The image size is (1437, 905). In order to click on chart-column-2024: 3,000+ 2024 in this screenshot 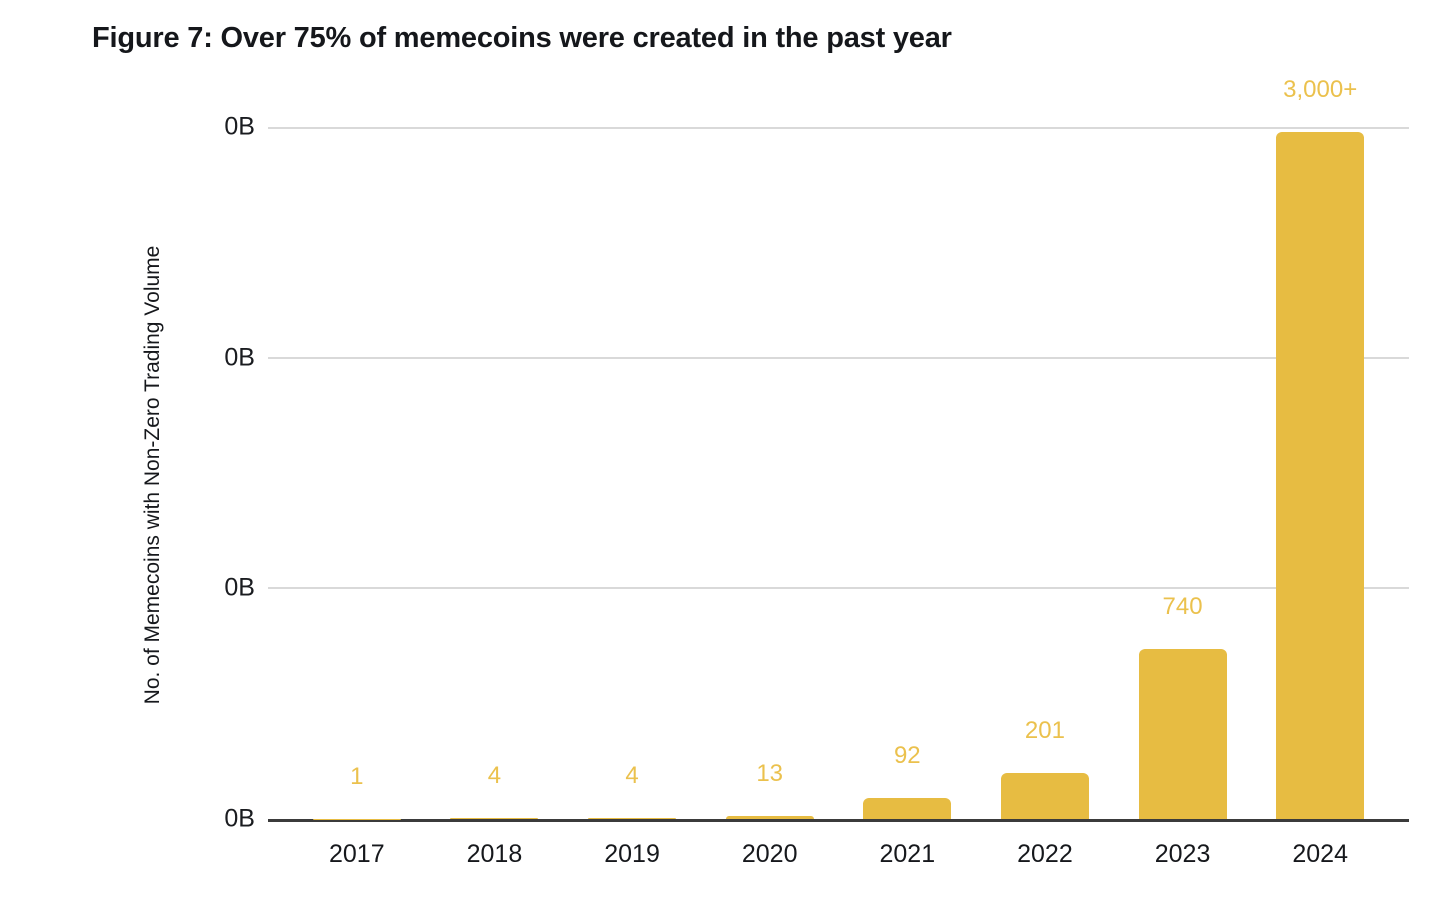, I will do `click(1320, 472)`.